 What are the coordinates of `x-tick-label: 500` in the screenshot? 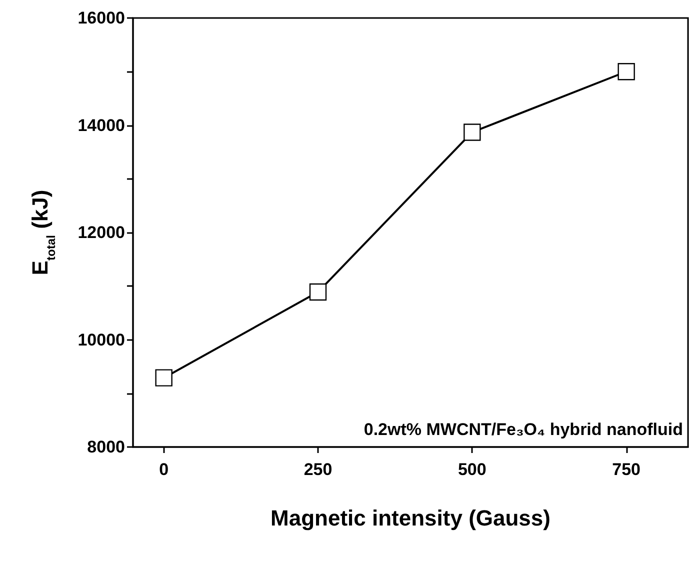 It's located at (472, 469).